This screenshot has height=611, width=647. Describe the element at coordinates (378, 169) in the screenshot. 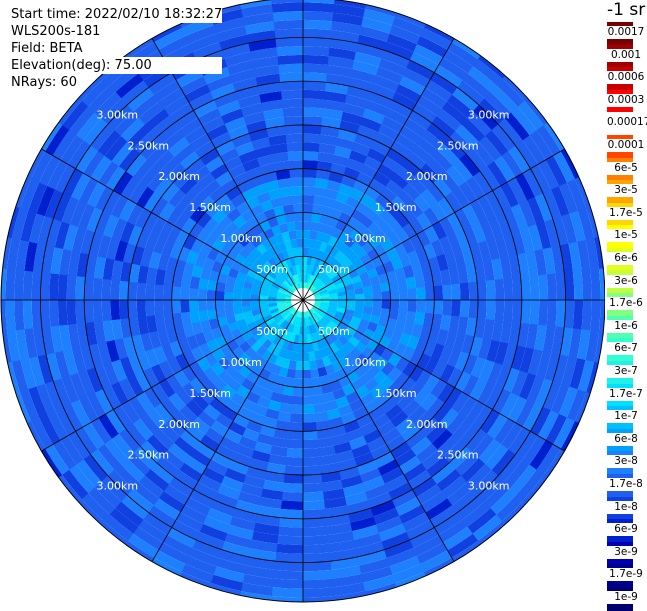

I see `azimuth-spoke` at that location.